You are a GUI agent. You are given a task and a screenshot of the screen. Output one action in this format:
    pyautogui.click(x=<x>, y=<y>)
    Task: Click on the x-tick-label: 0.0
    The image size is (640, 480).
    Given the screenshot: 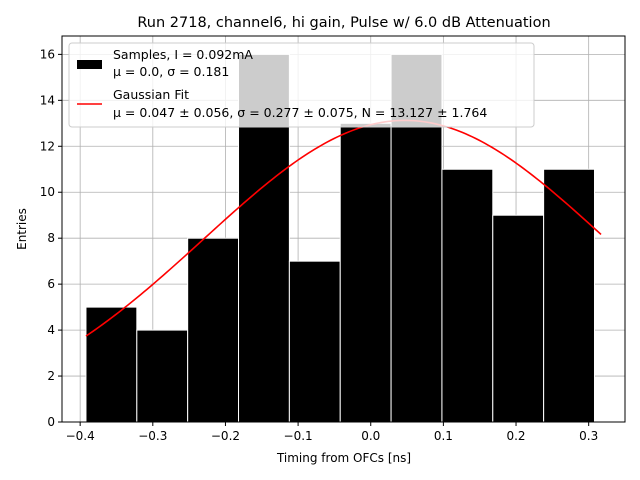 What is the action you would take?
    pyautogui.click(x=370, y=436)
    